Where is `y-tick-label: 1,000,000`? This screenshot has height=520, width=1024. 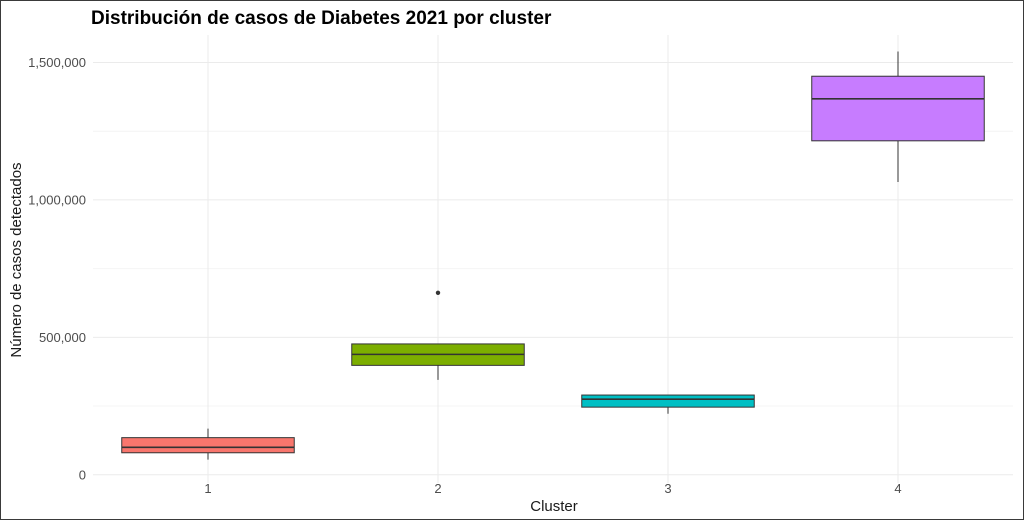 y-tick-label: 1,000,000 is located at coordinates (57, 199).